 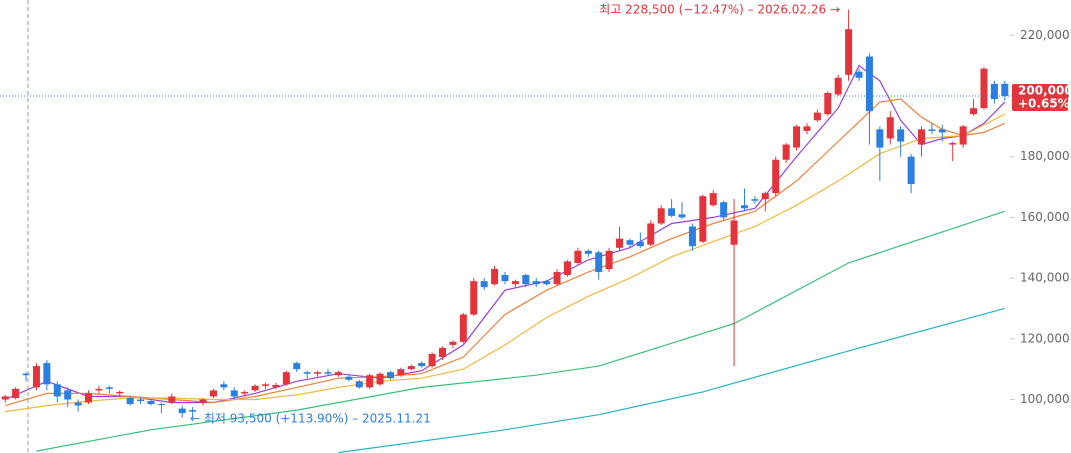 What do you see at coordinates (310, 419) in the screenshot?
I see `low-annotation: ← 최저 93,500 (+113.90%) – 2025.11.21` at bounding box center [310, 419].